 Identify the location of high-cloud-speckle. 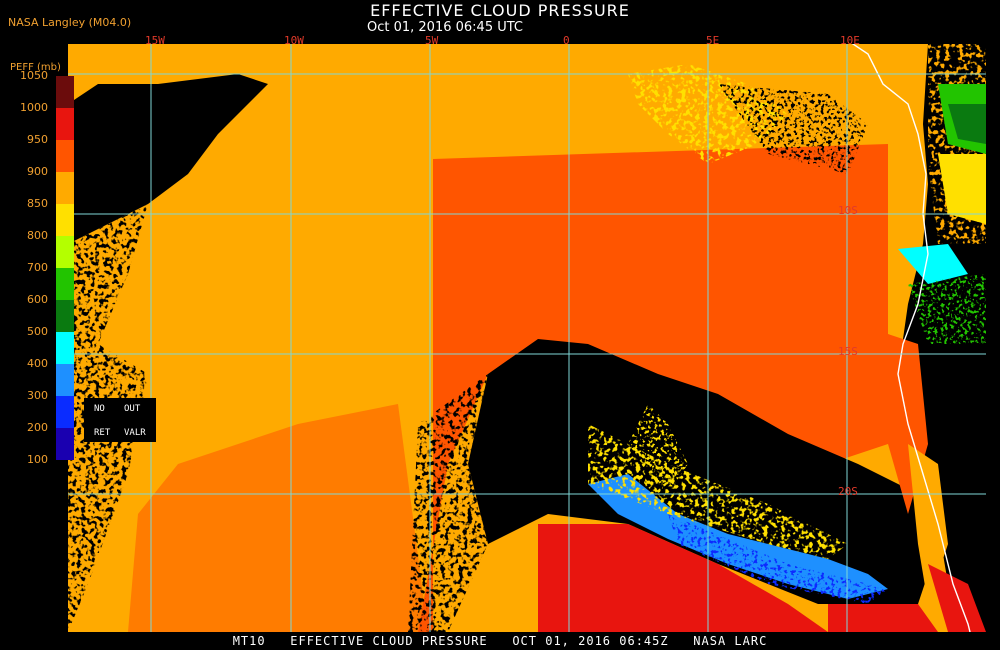
(778, 559).